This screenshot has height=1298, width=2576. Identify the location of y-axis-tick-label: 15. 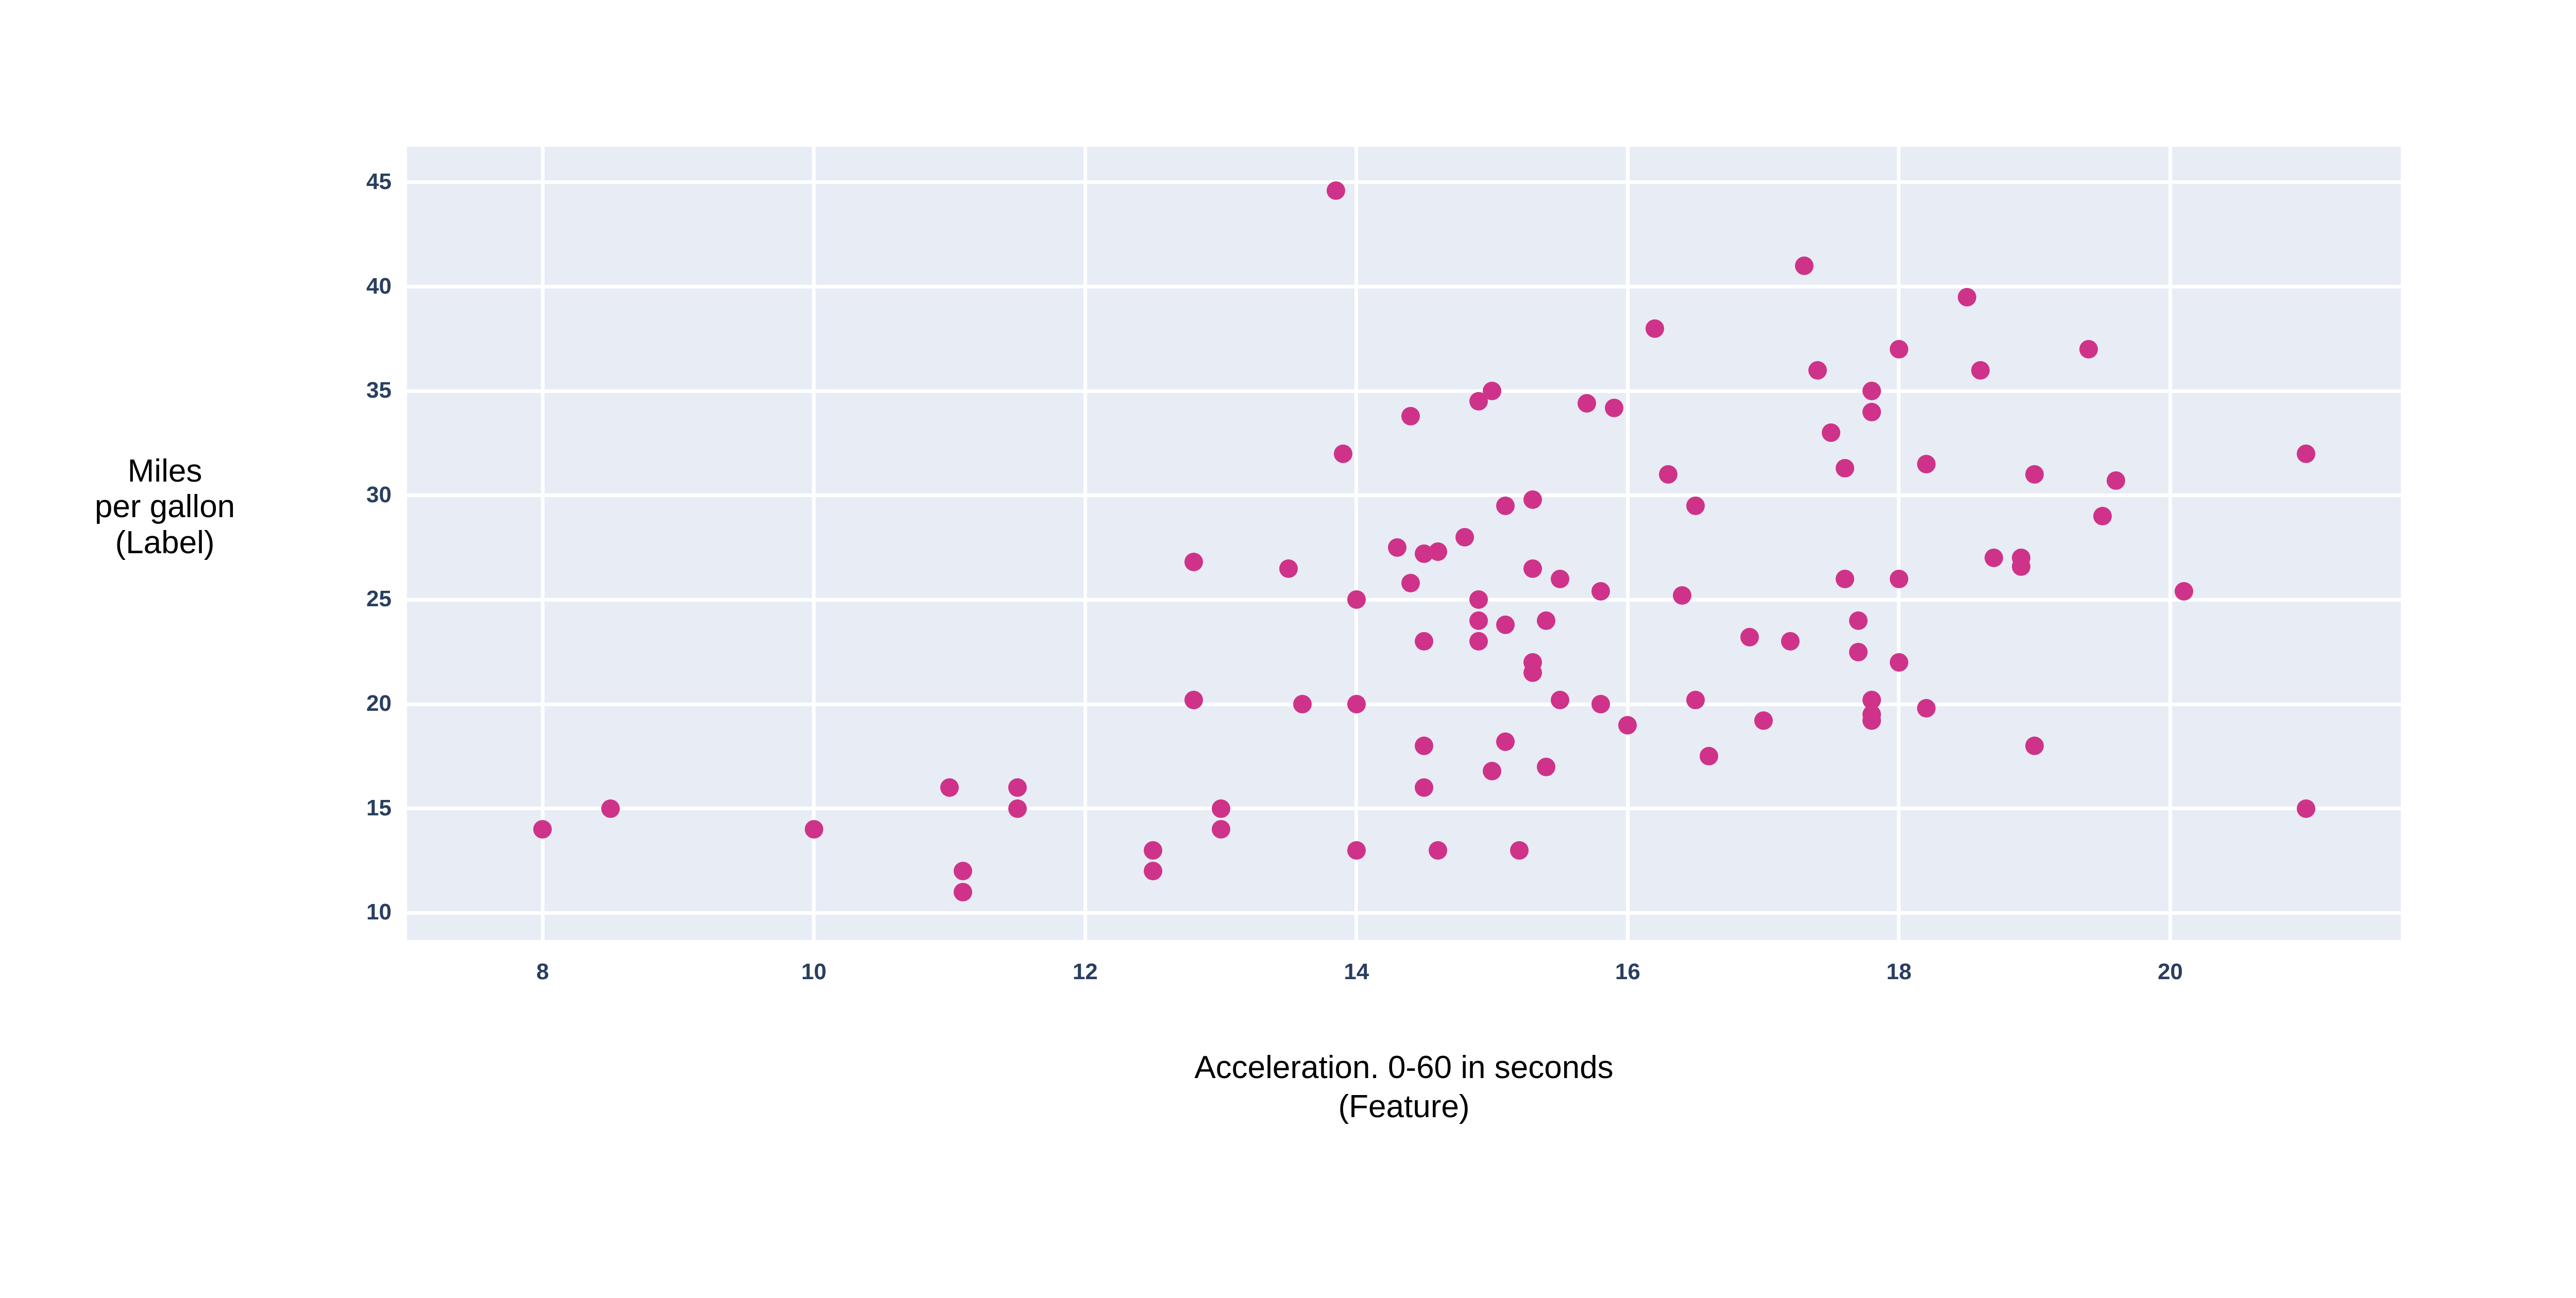
(379, 808).